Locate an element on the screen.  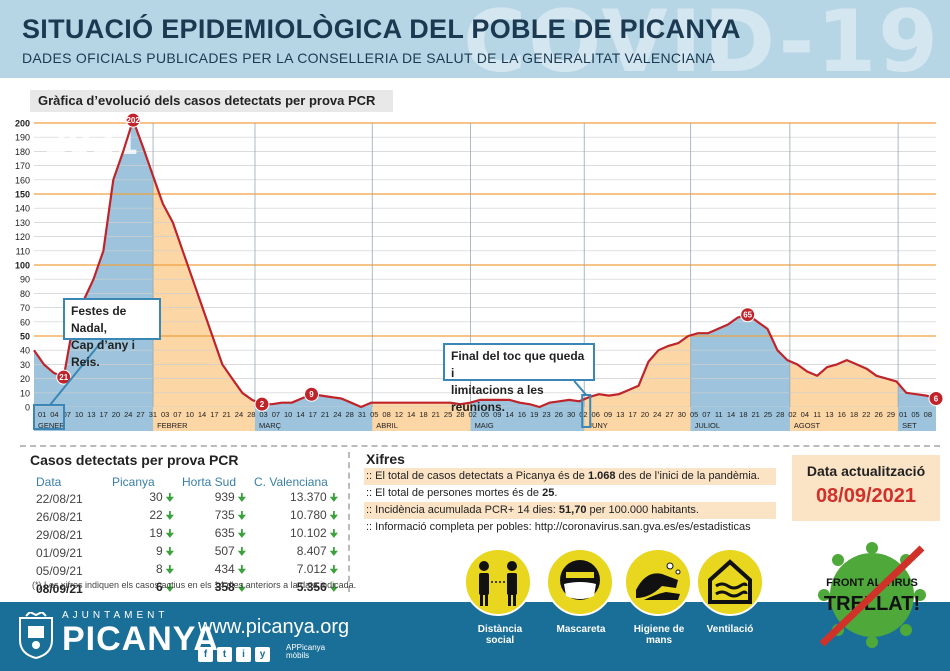
data-label: 21 is located at coordinates (63, 377).